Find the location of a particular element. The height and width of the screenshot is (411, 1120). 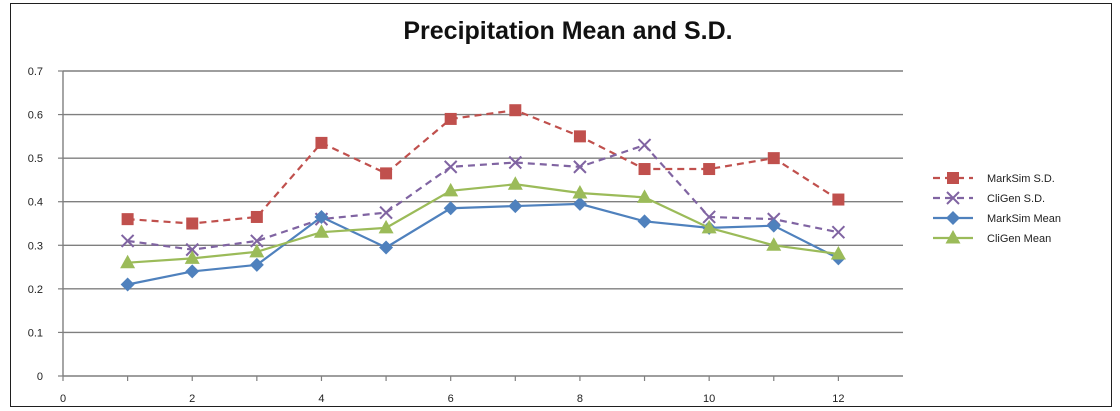

legend-item: CliGen Mean is located at coordinates (992, 237).